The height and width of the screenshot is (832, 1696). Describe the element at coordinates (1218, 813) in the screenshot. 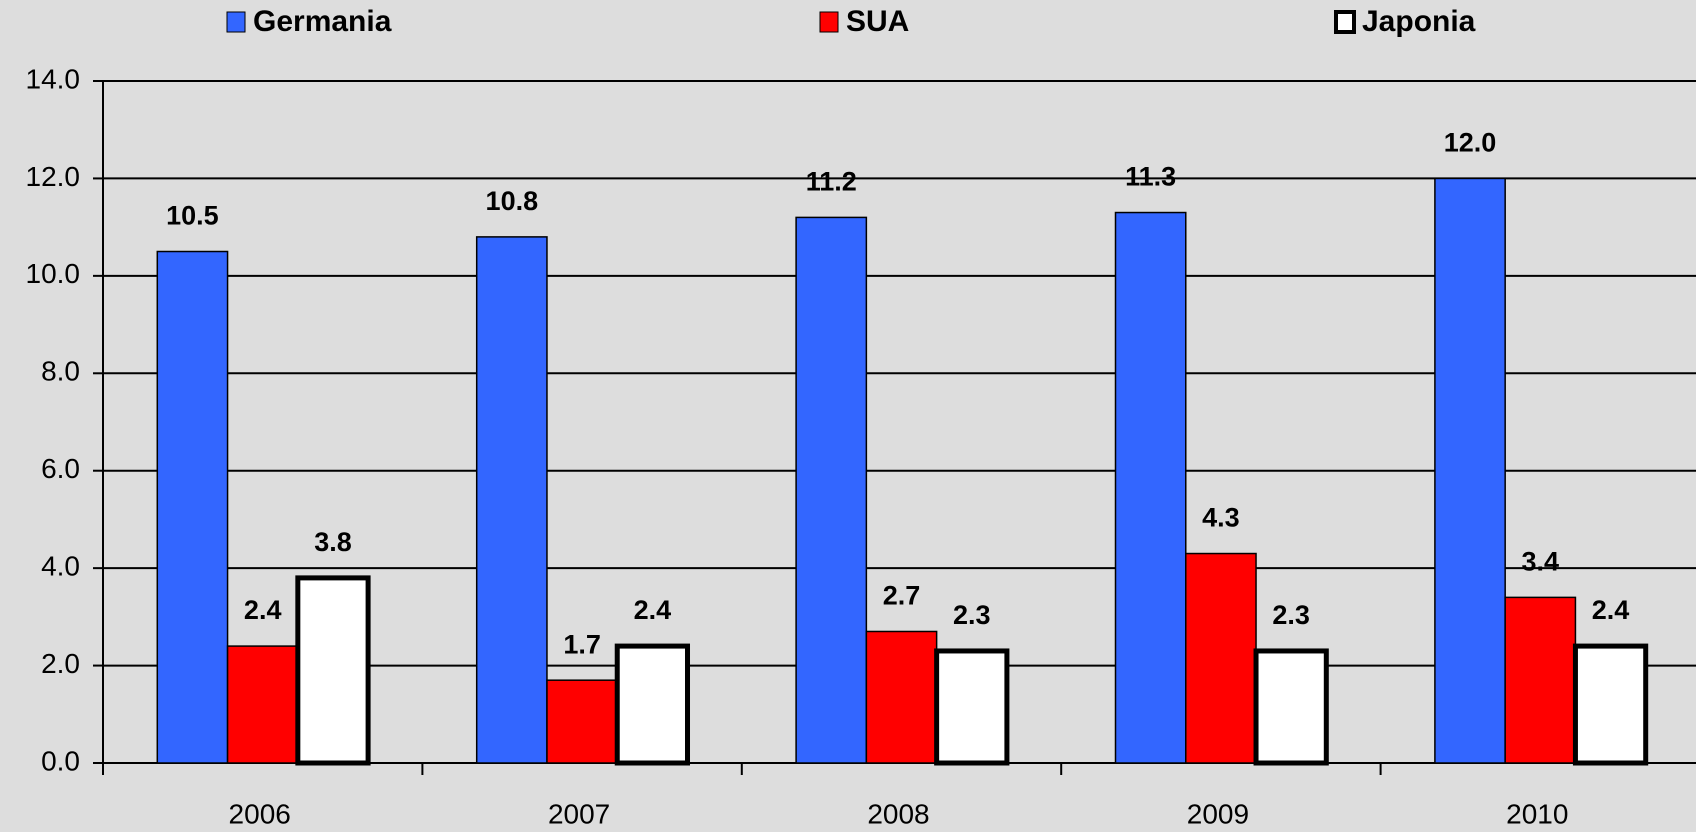

I see `x-tick-label: 2009` at that location.